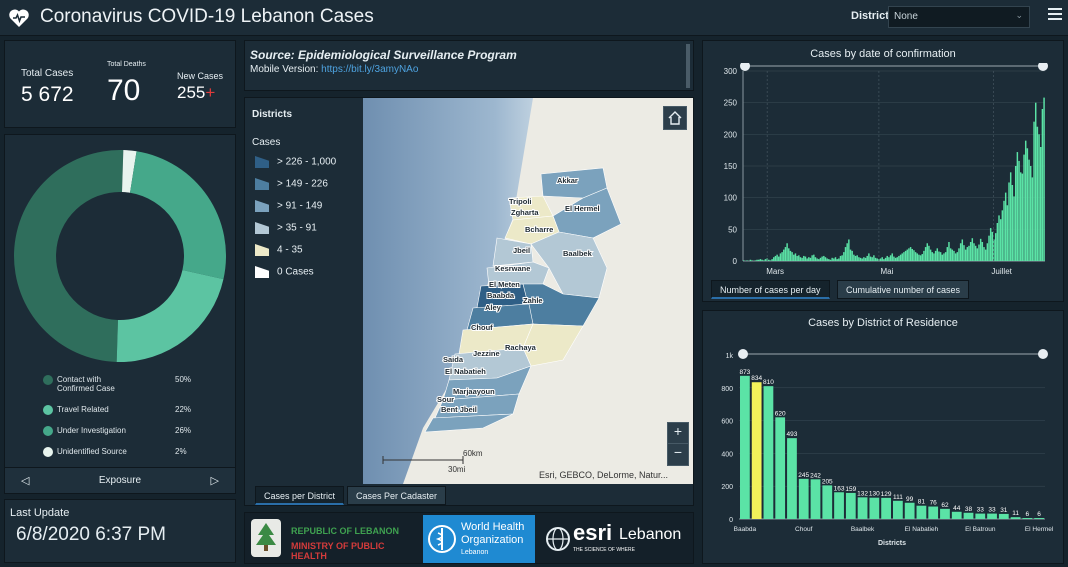 This screenshot has width=1068, height=567. I want to click on who-line1: World Health, so click(493, 527).